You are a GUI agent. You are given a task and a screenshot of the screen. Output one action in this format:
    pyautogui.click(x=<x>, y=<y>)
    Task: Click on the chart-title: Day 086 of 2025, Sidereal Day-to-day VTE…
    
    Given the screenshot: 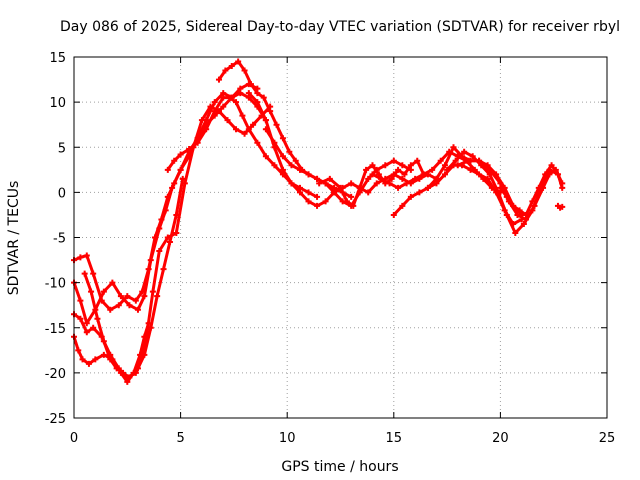 What is the action you would take?
    pyautogui.click(x=340, y=27)
    